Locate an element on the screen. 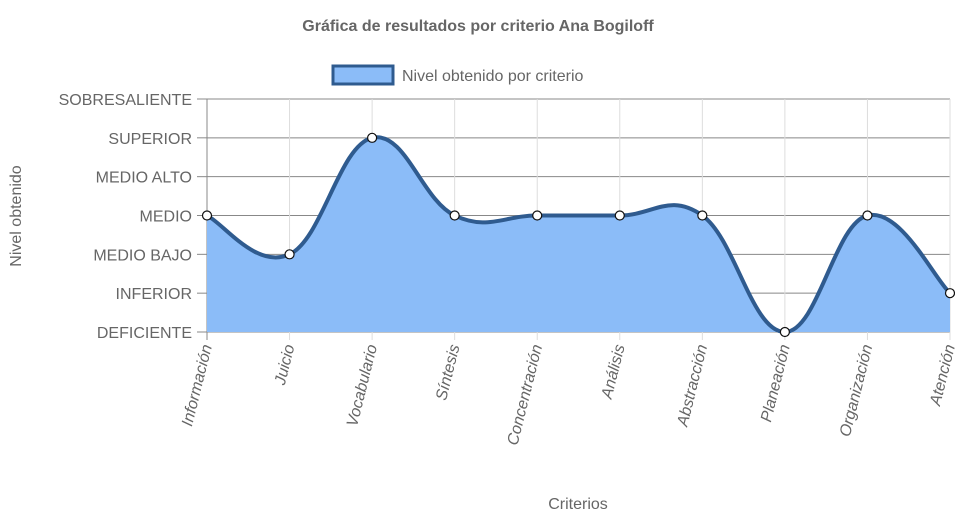  y-tick-label: MEDIO is located at coordinates (166, 217).